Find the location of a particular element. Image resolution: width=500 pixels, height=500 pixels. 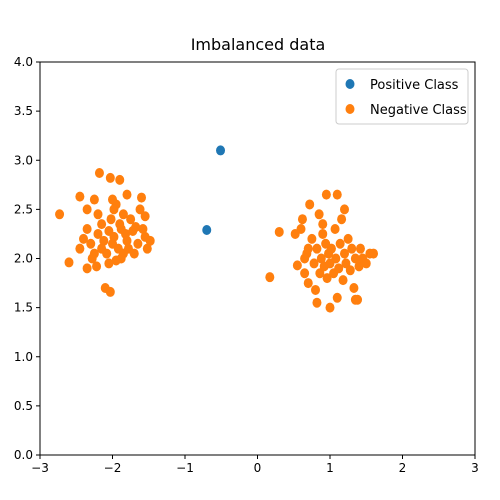

chart-title: Imbalanced data is located at coordinates (258, 44).